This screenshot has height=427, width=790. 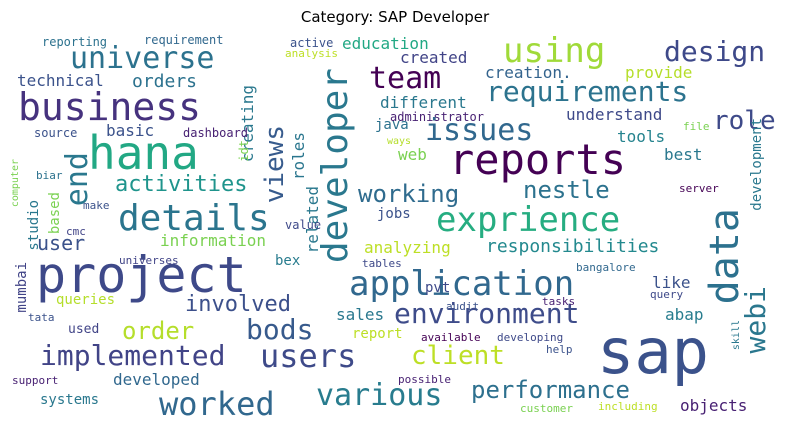 I want to click on word-creation: creation., so click(x=528, y=72).